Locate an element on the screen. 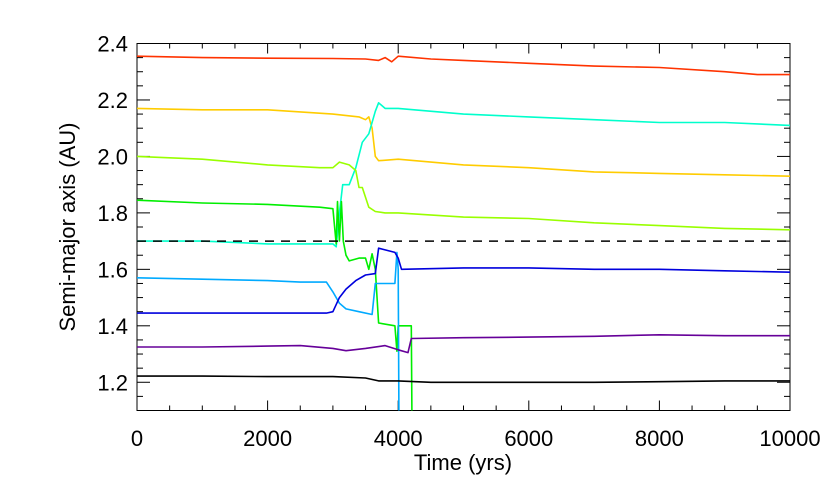 This screenshot has height=504, width=830. x-axis-label: Time (yrs) is located at coordinates (463, 462).